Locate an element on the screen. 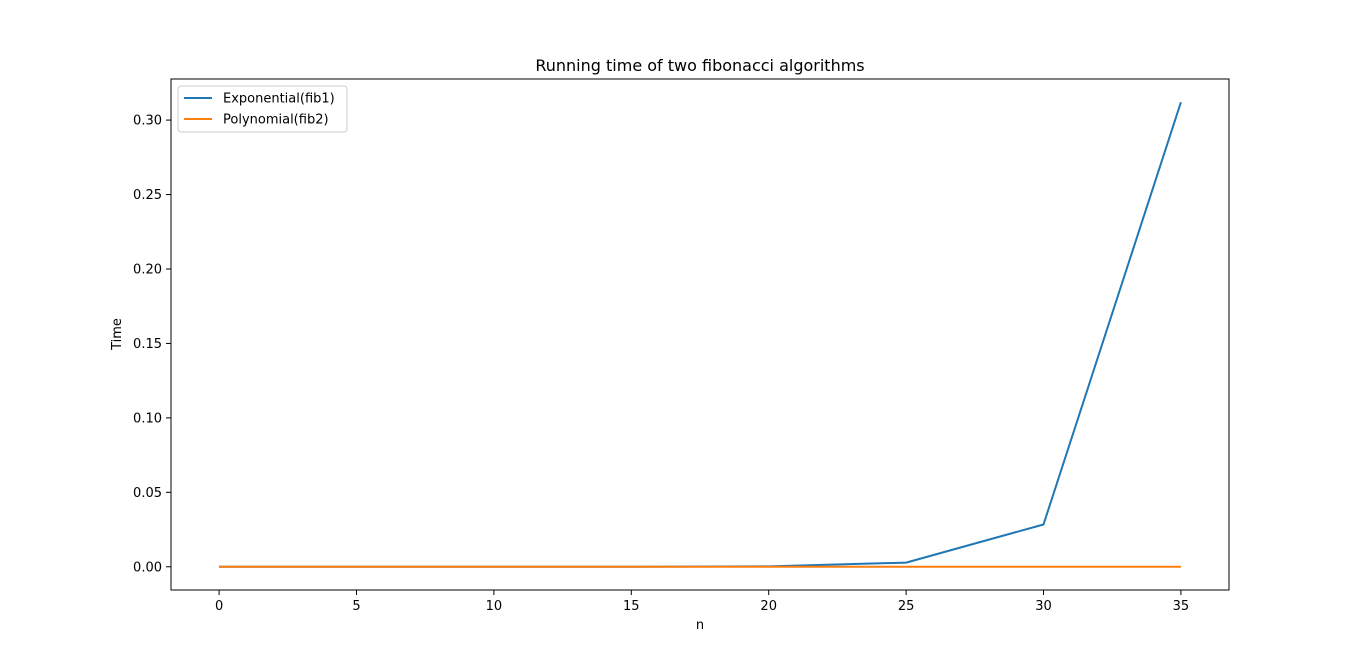 Image resolution: width=1366 pixels, height=662 pixels. y-tick-label: 0.20 is located at coordinates (147, 269).